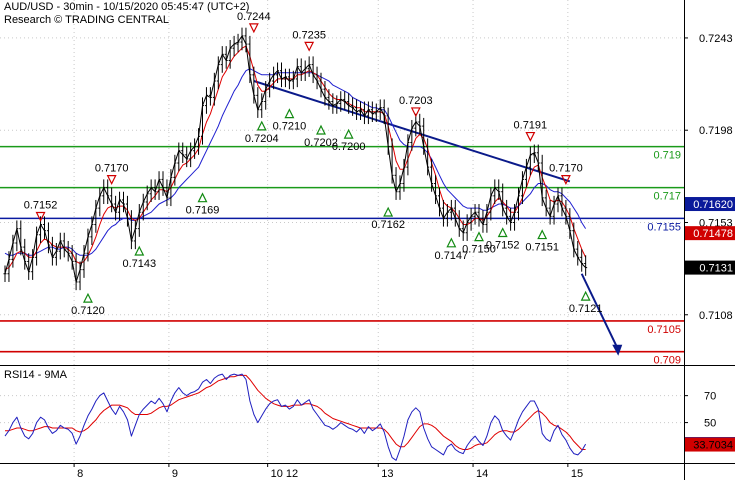 This screenshot has width=735, height=480. Describe the element at coordinates (503, 246) in the screenshot. I see `swing-low-label: 0.7152` at that location.